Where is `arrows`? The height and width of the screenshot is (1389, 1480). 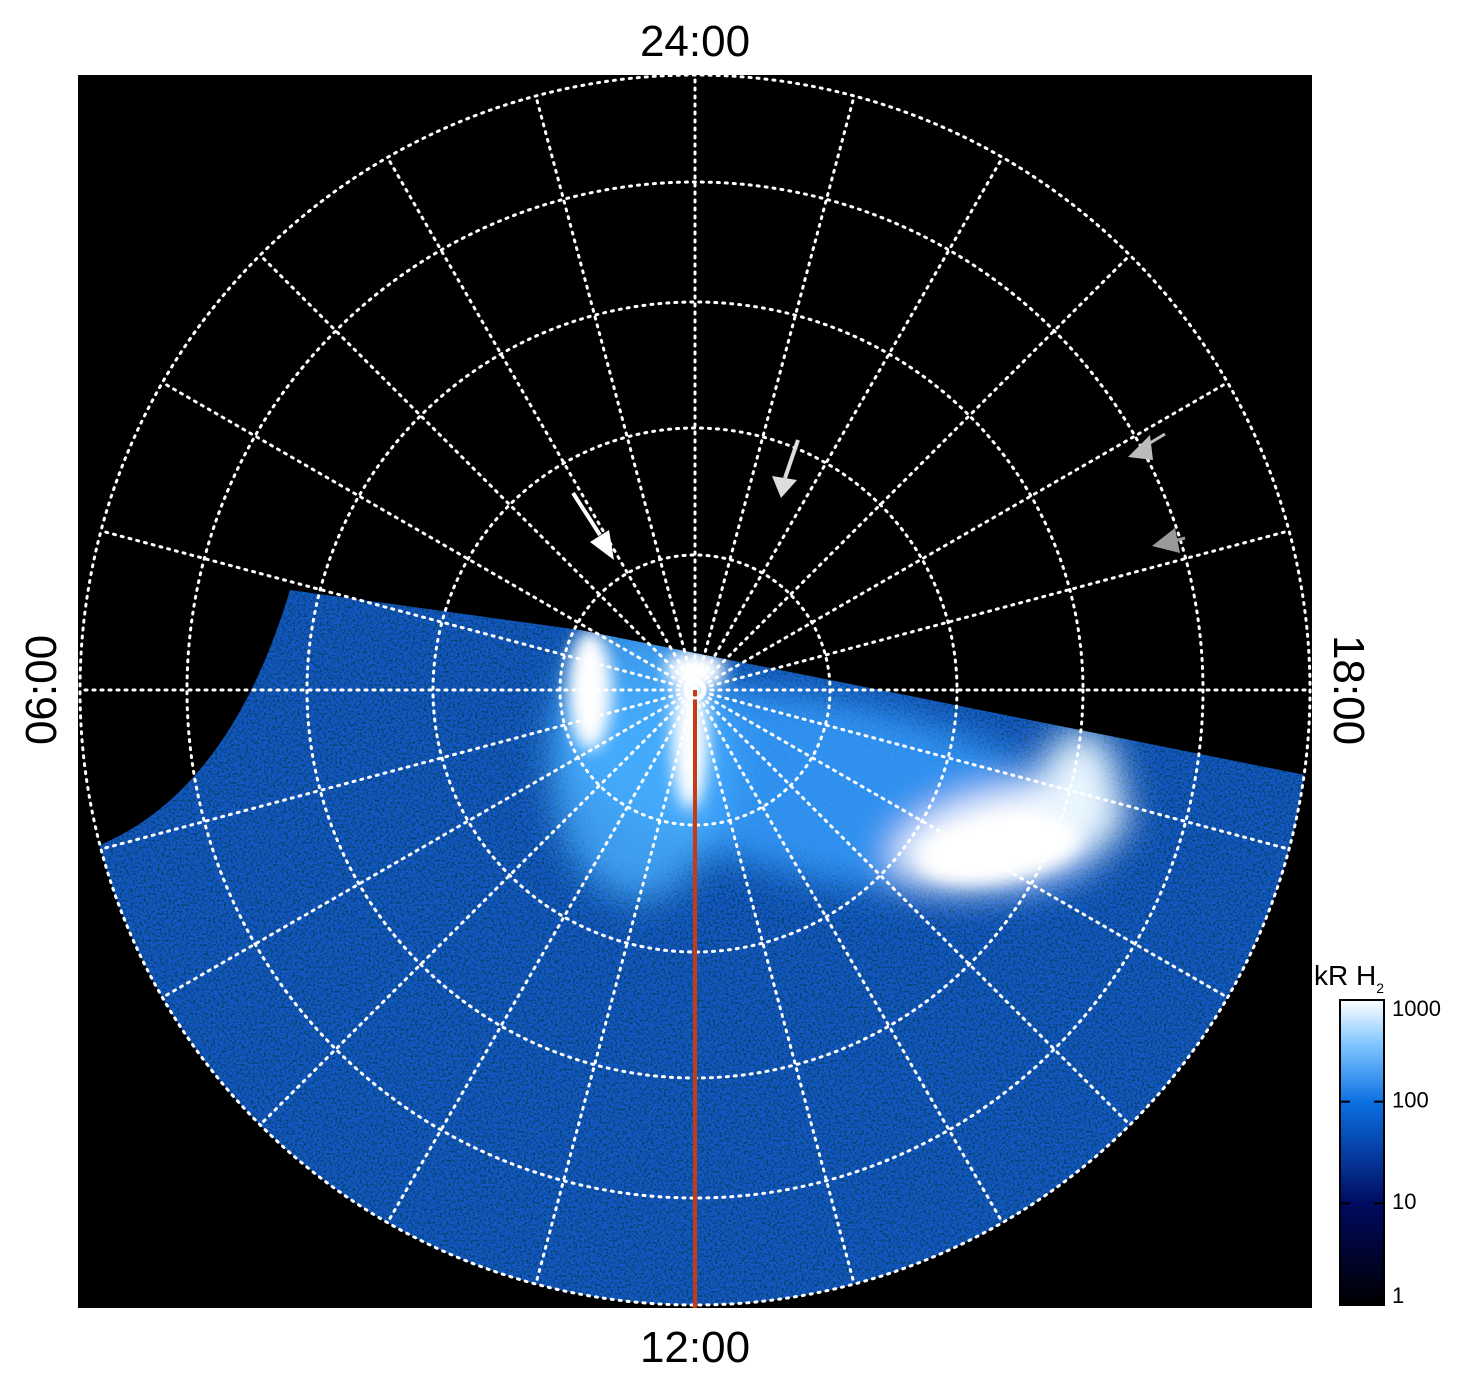 arrows is located at coordinates (878, 496).